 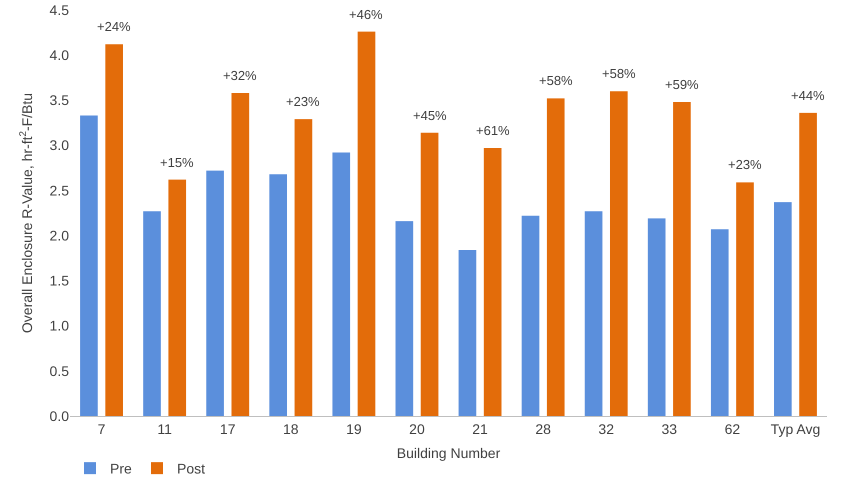 I want to click on annotation: +15%, so click(x=177, y=162).